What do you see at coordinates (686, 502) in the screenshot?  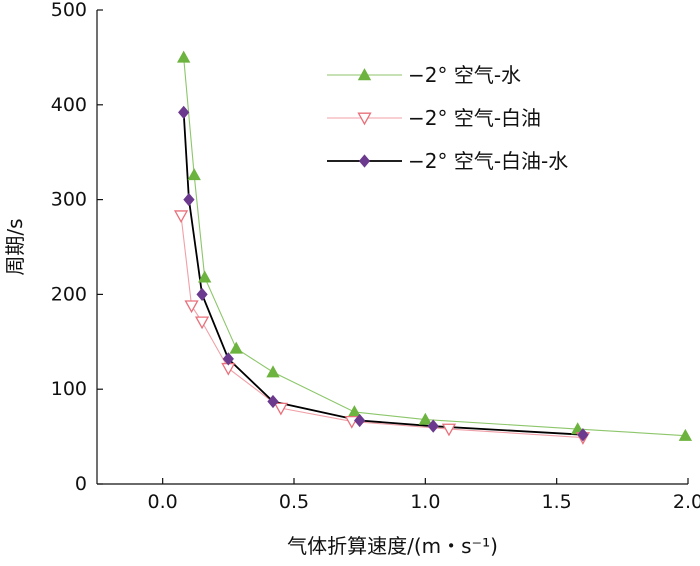 I see `x-tick-label: 2.0` at bounding box center [686, 502].